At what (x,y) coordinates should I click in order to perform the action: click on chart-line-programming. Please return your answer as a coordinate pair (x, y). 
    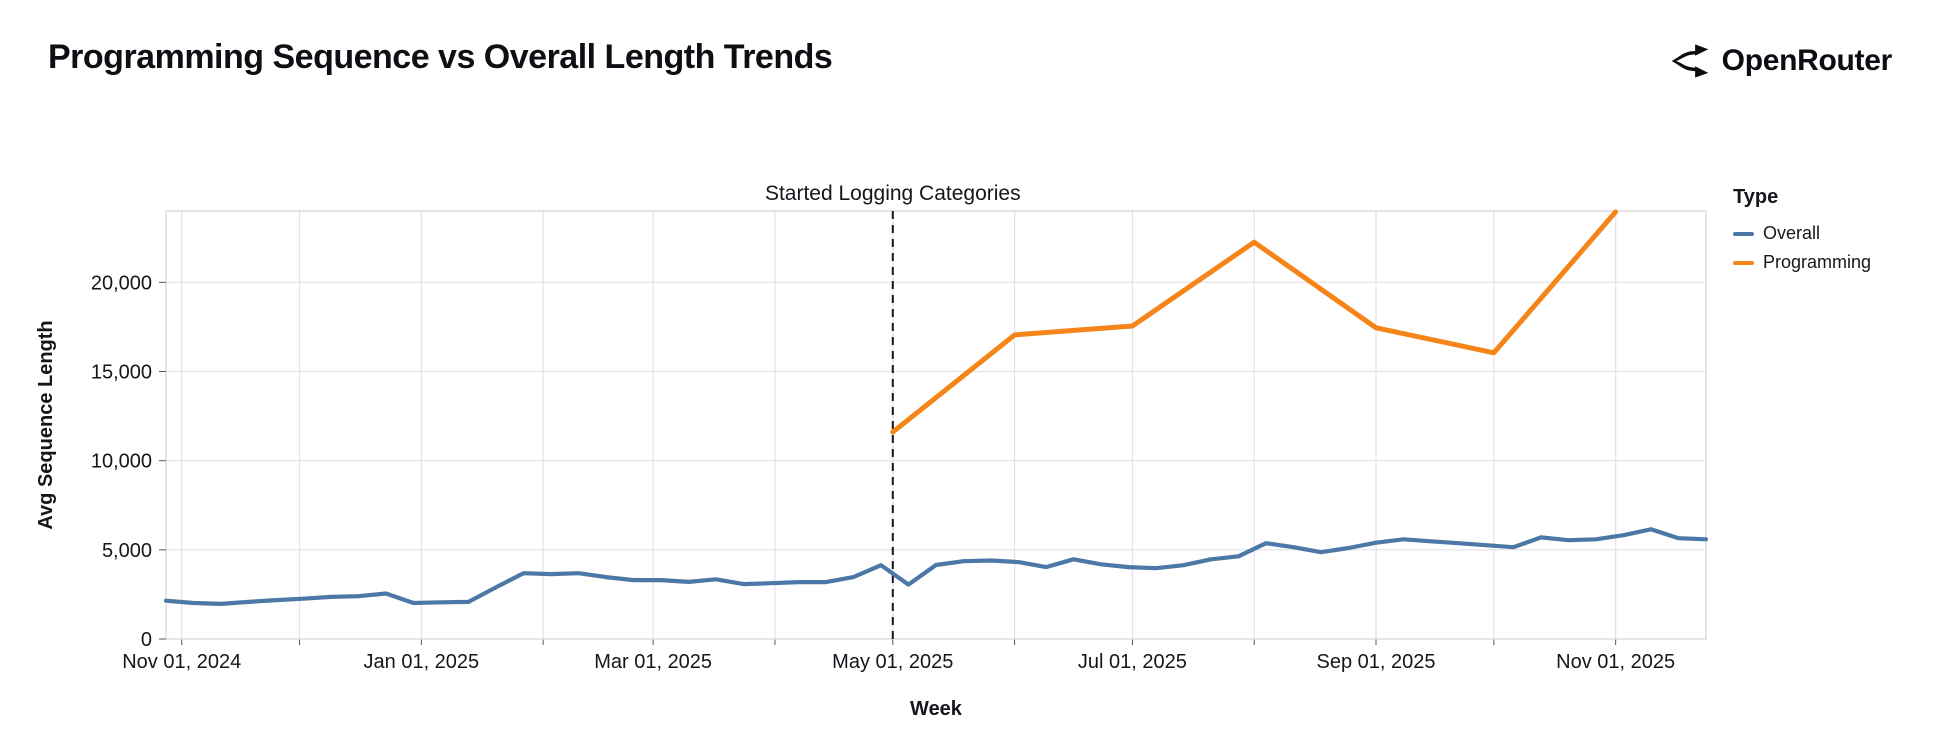
    Looking at the image, I should click on (1254, 322).